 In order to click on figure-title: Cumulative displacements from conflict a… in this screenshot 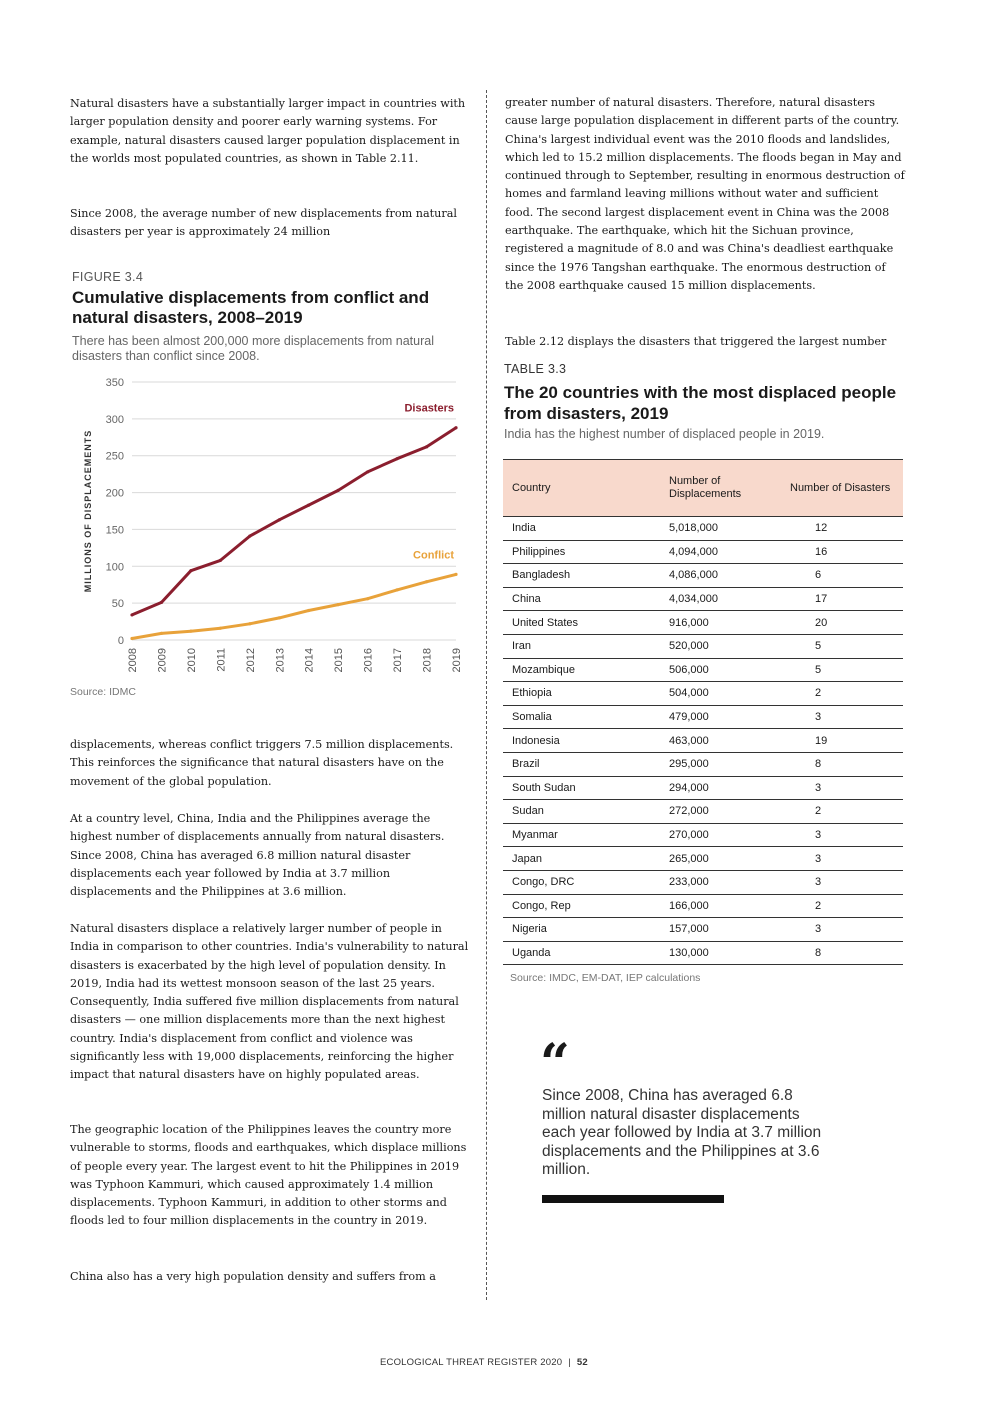, I will do `click(251, 307)`.